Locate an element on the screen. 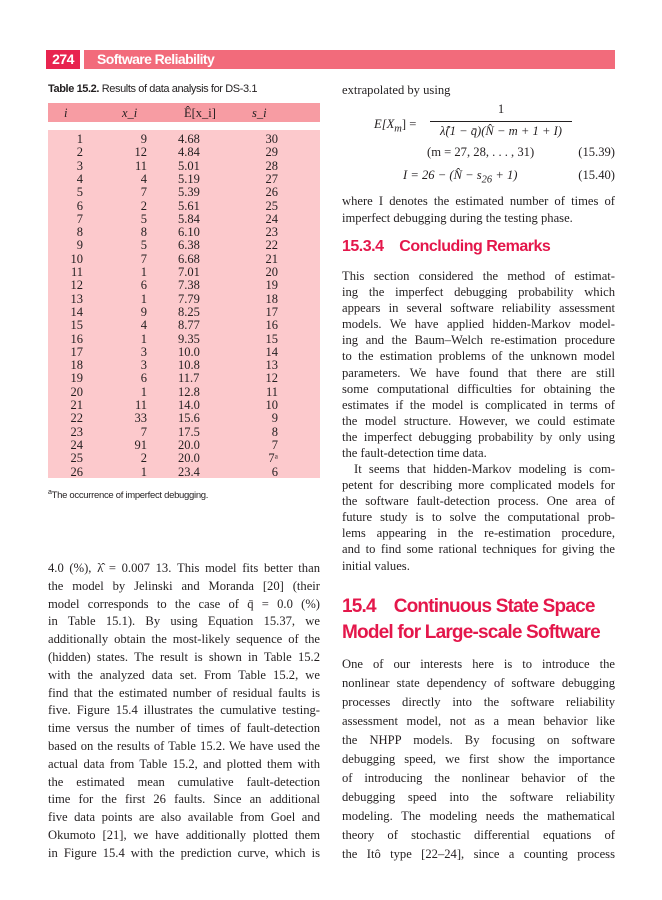 Image resolution: width=662 pixels, height=900 pixels. table-cell: 7.38 is located at coordinates (189, 285).